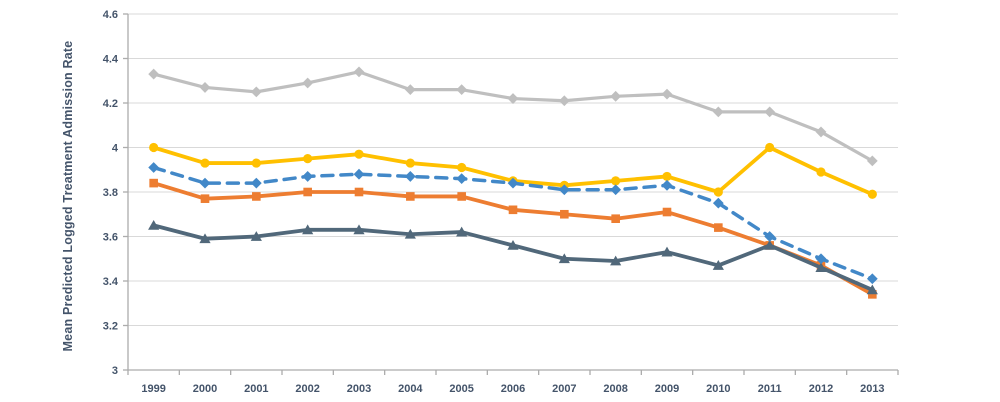 The height and width of the screenshot is (402, 1000). What do you see at coordinates (110, 15) in the screenshot?
I see `ytick-label: 4.6` at bounding box center [110, 15].